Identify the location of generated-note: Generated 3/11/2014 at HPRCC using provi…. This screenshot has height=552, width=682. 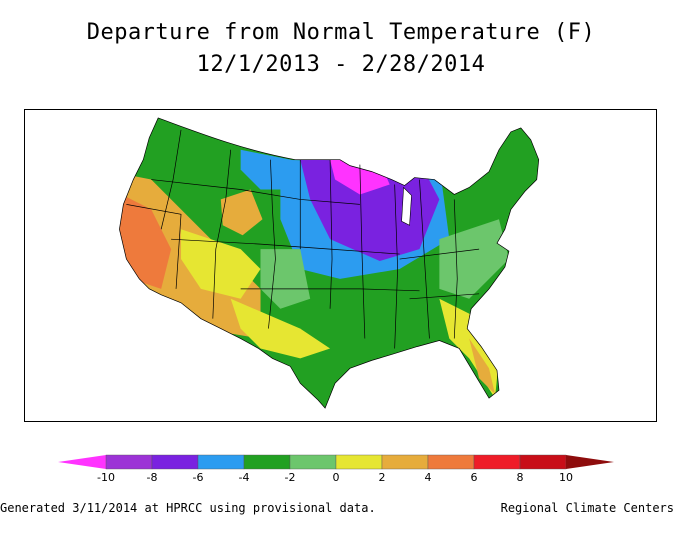
(188, 508).